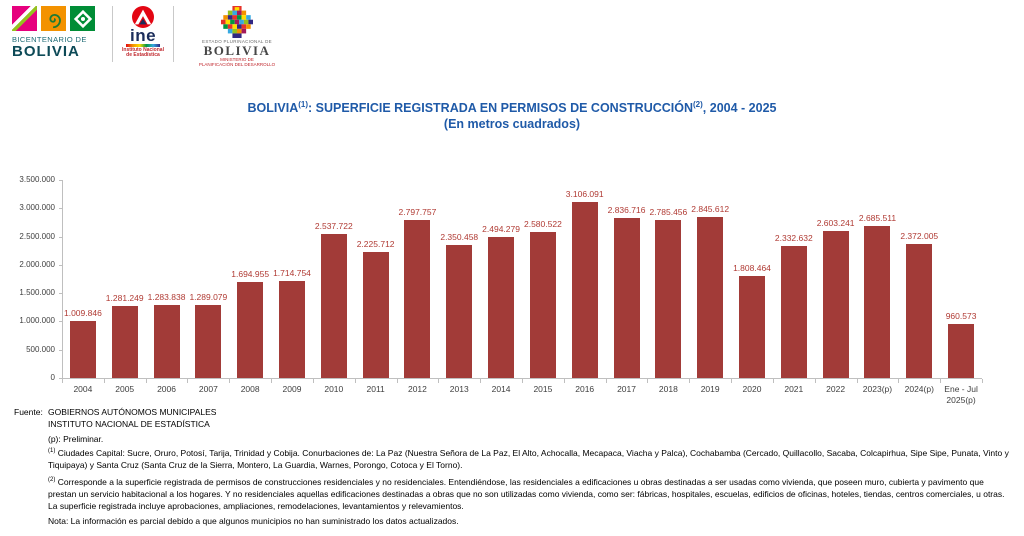  Describe the element at coordinates (459, 237) in the screenshot. I see `bar-value-label: 2.350.458` at that location.